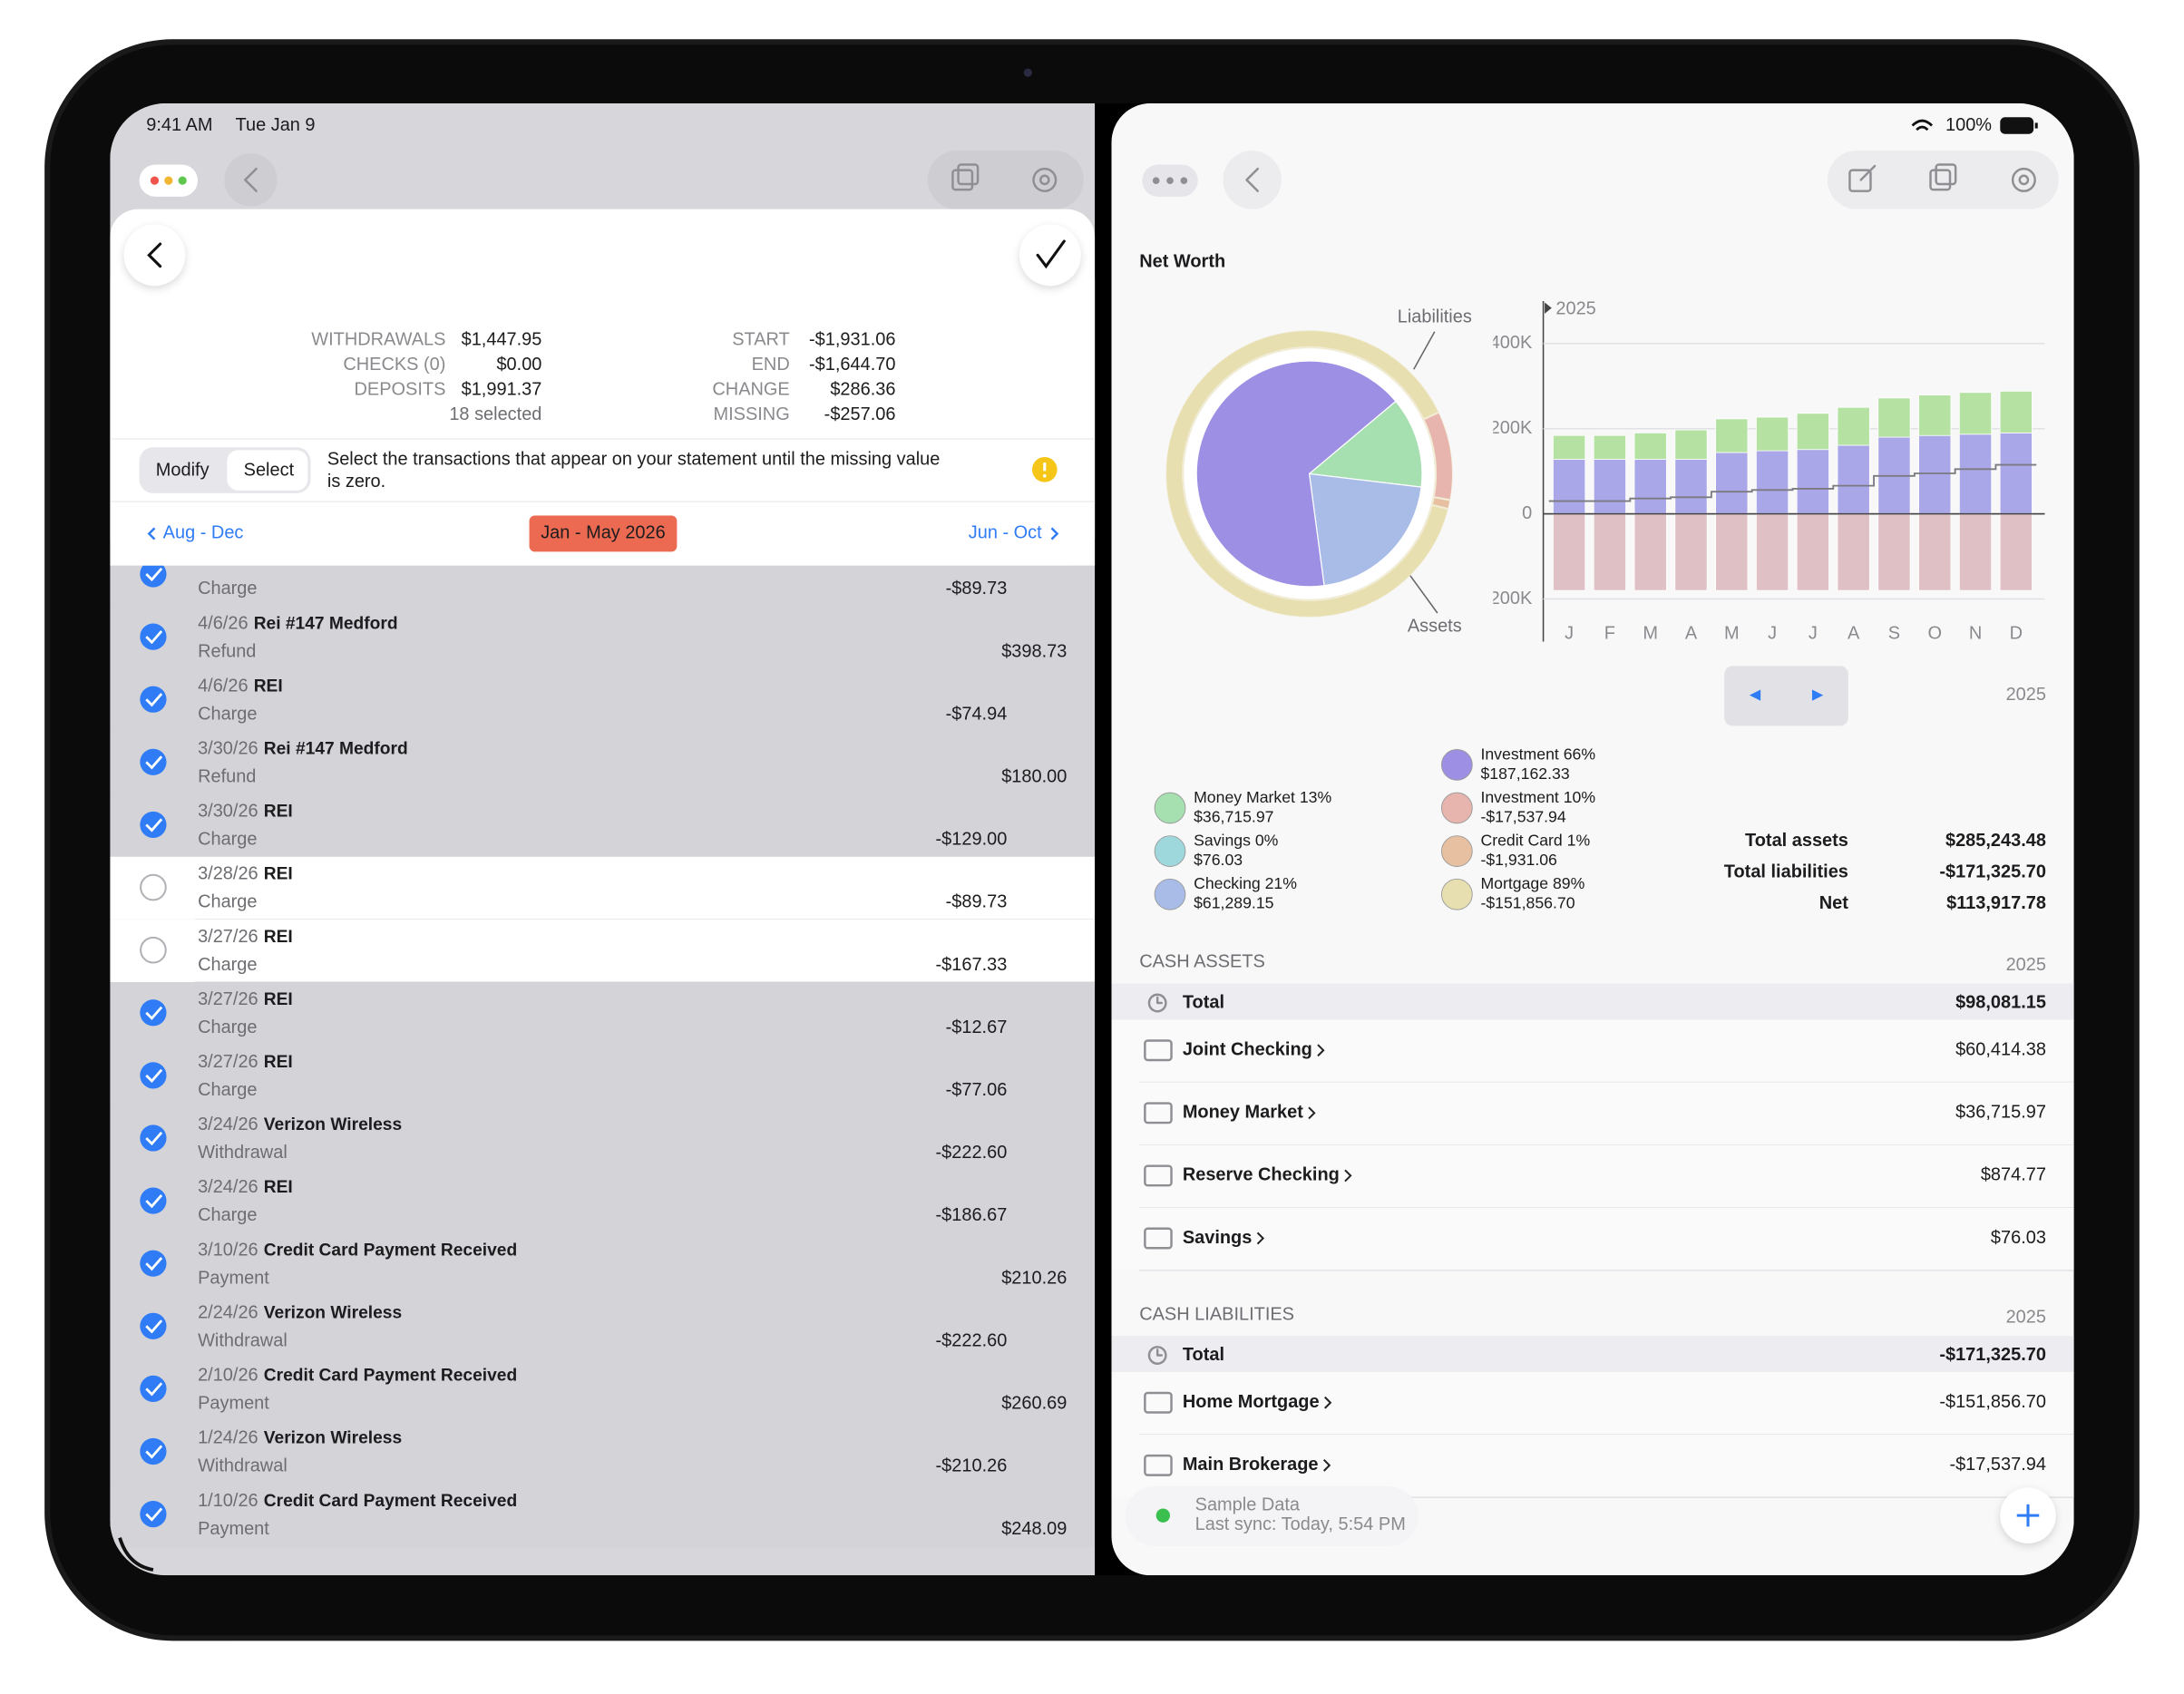 The width and height of the screenshot is (2184, 1694). I want to click on y-tick-label: 200K, so click(1511, 428).